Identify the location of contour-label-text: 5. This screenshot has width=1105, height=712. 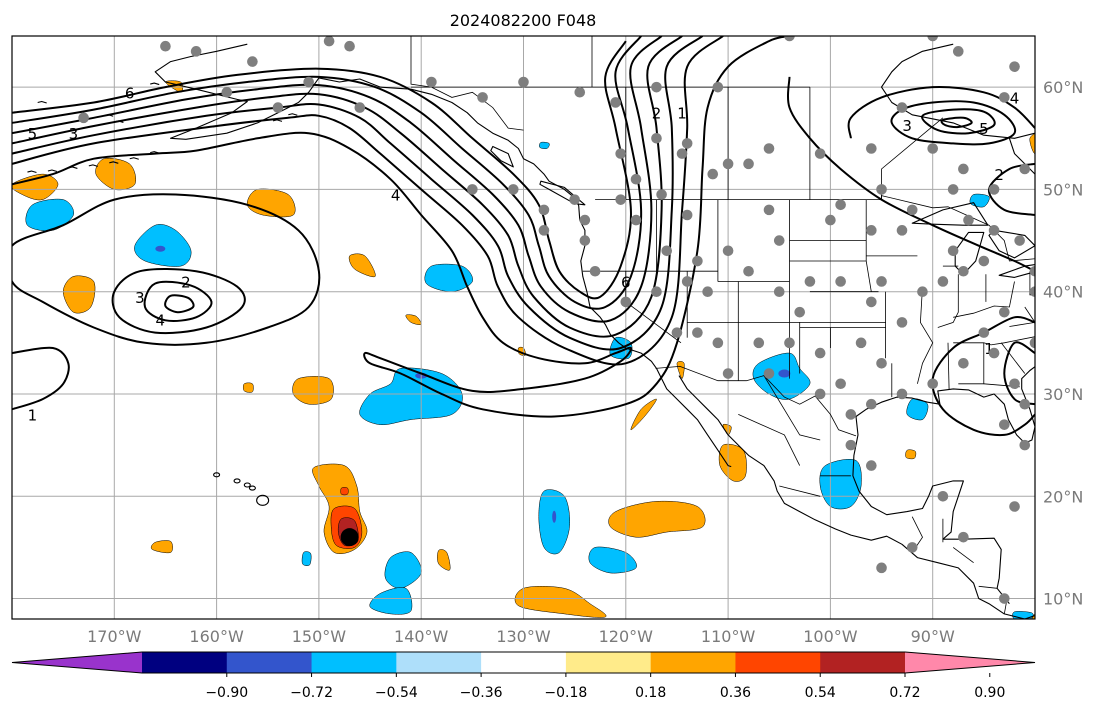
(33, 134).